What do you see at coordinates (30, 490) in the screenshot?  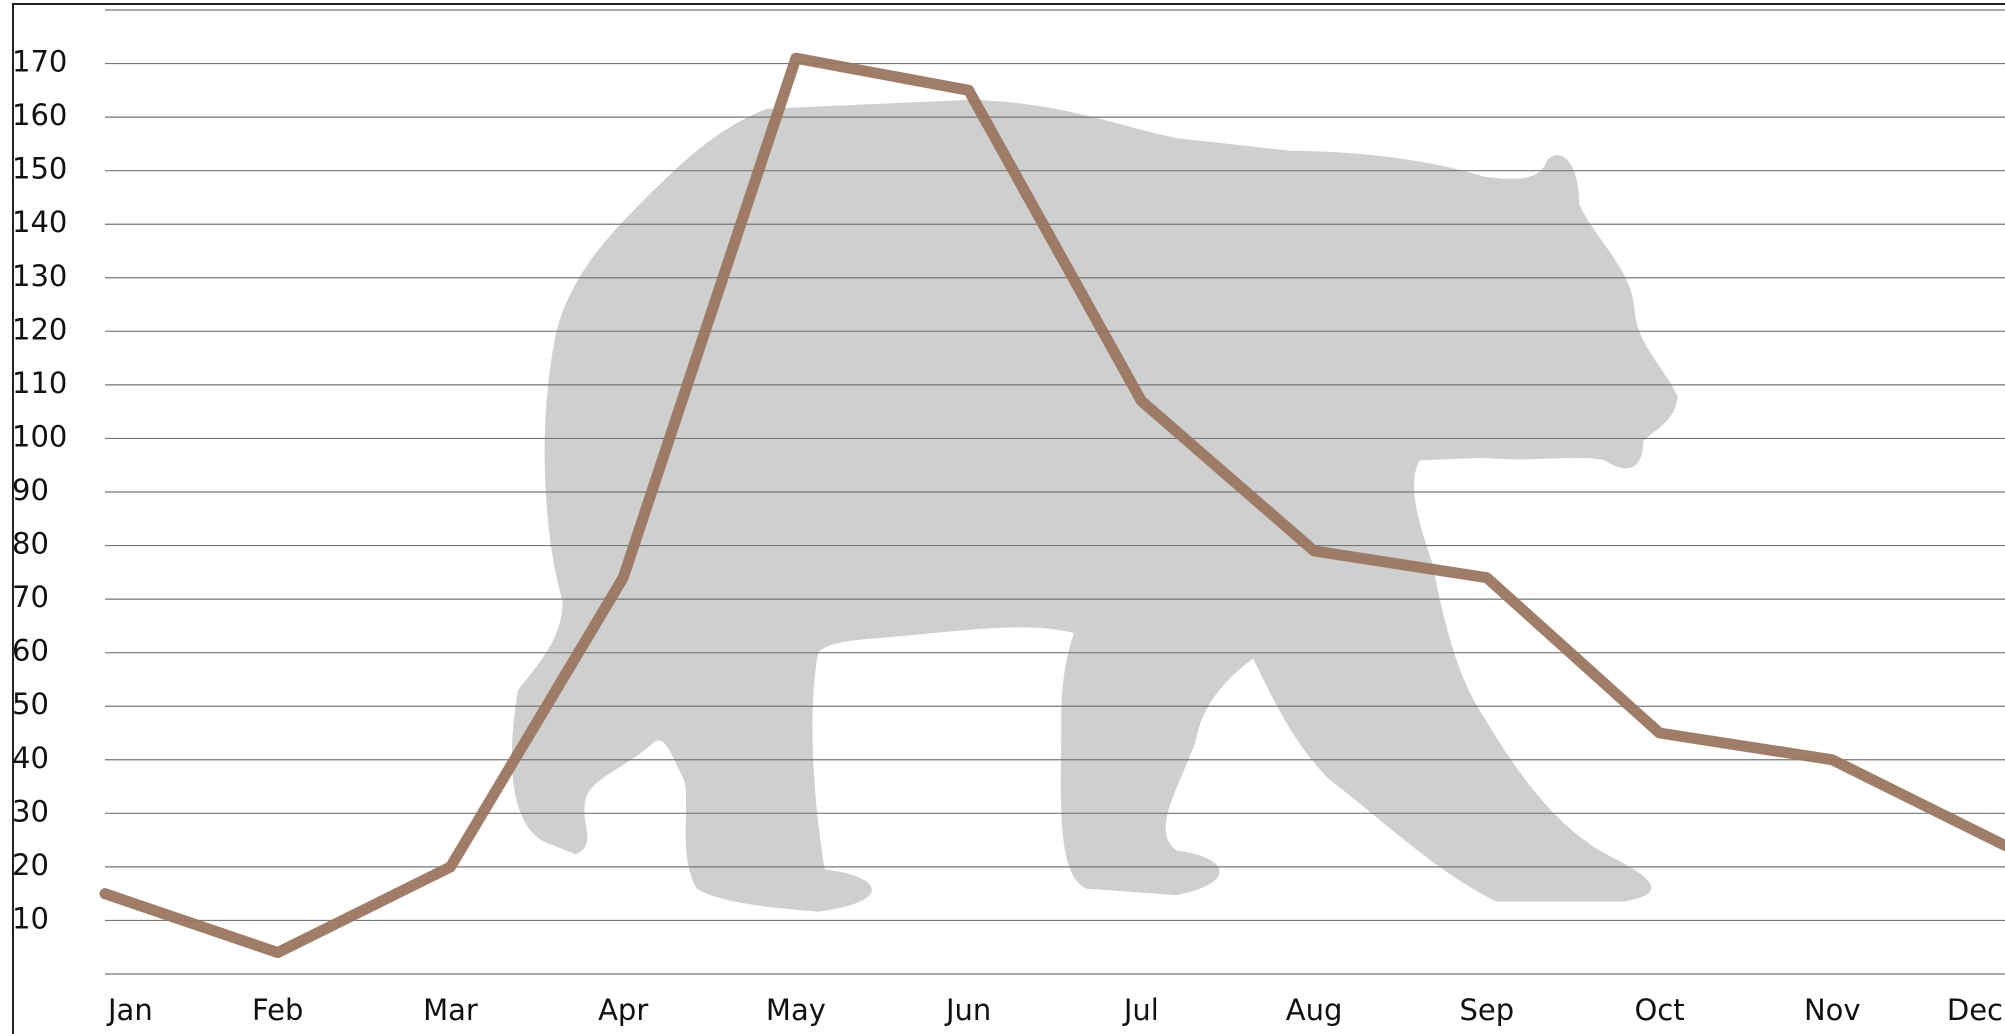 I see `y-tick-label: 90` at bounding box center [30, 490].